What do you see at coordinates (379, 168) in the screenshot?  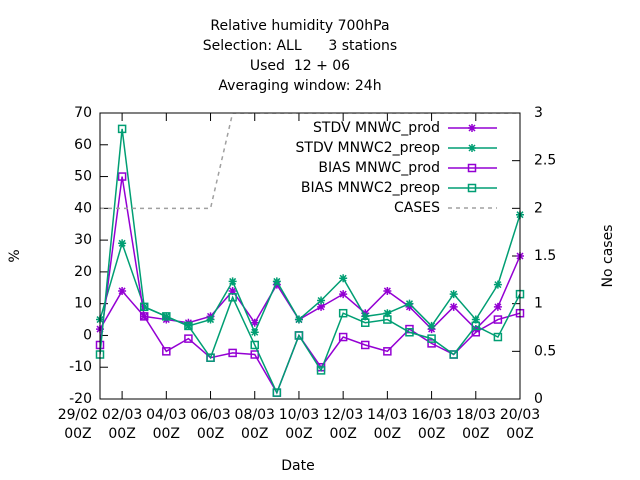 I see `legend-label: BIAS MNWC_prod` at bounding box center [379, 168].